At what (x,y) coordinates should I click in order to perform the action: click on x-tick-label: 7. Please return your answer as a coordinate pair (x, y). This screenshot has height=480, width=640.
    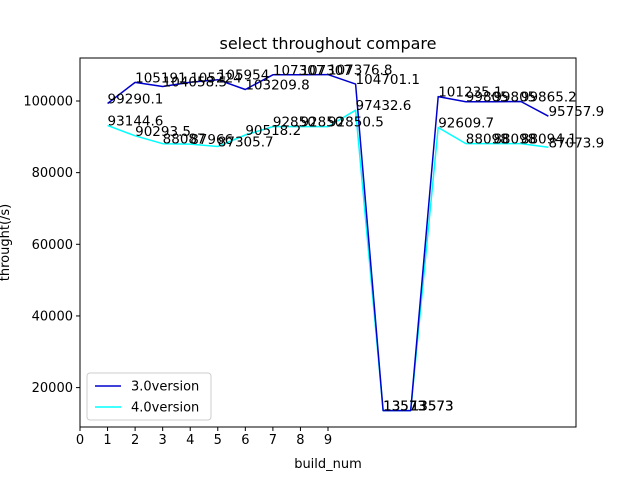
    Looking at the image, I should click on (273, 440).